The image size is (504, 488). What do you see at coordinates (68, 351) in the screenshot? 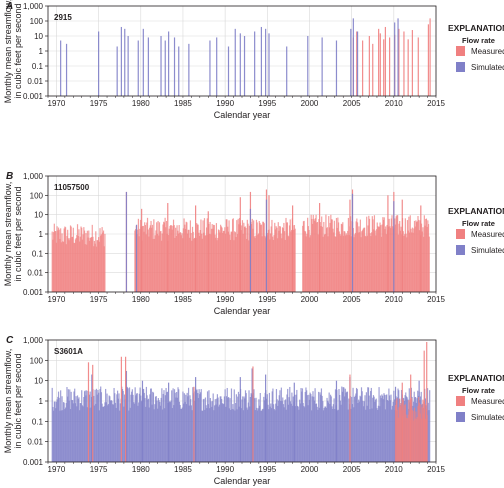
I see `station-label: S3601A` at bounding box center [68, 351].